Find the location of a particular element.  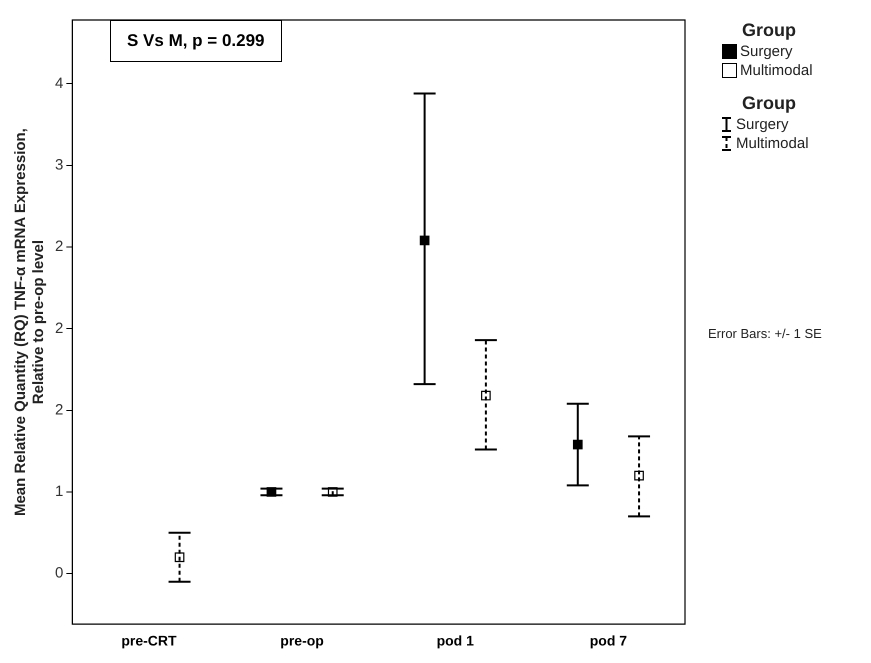

x-tick-label: pod 7 is located at coordinates (609, 640).